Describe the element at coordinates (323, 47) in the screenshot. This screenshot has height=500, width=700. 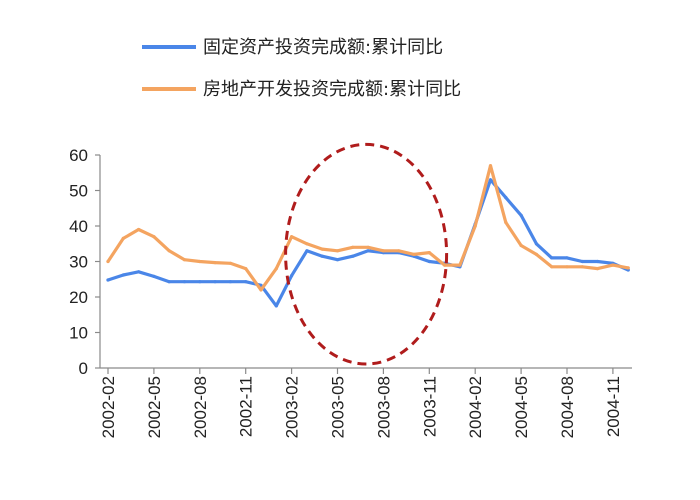
I see `legend-label-0: 固定资产投资完成额:累计同比` at that location.